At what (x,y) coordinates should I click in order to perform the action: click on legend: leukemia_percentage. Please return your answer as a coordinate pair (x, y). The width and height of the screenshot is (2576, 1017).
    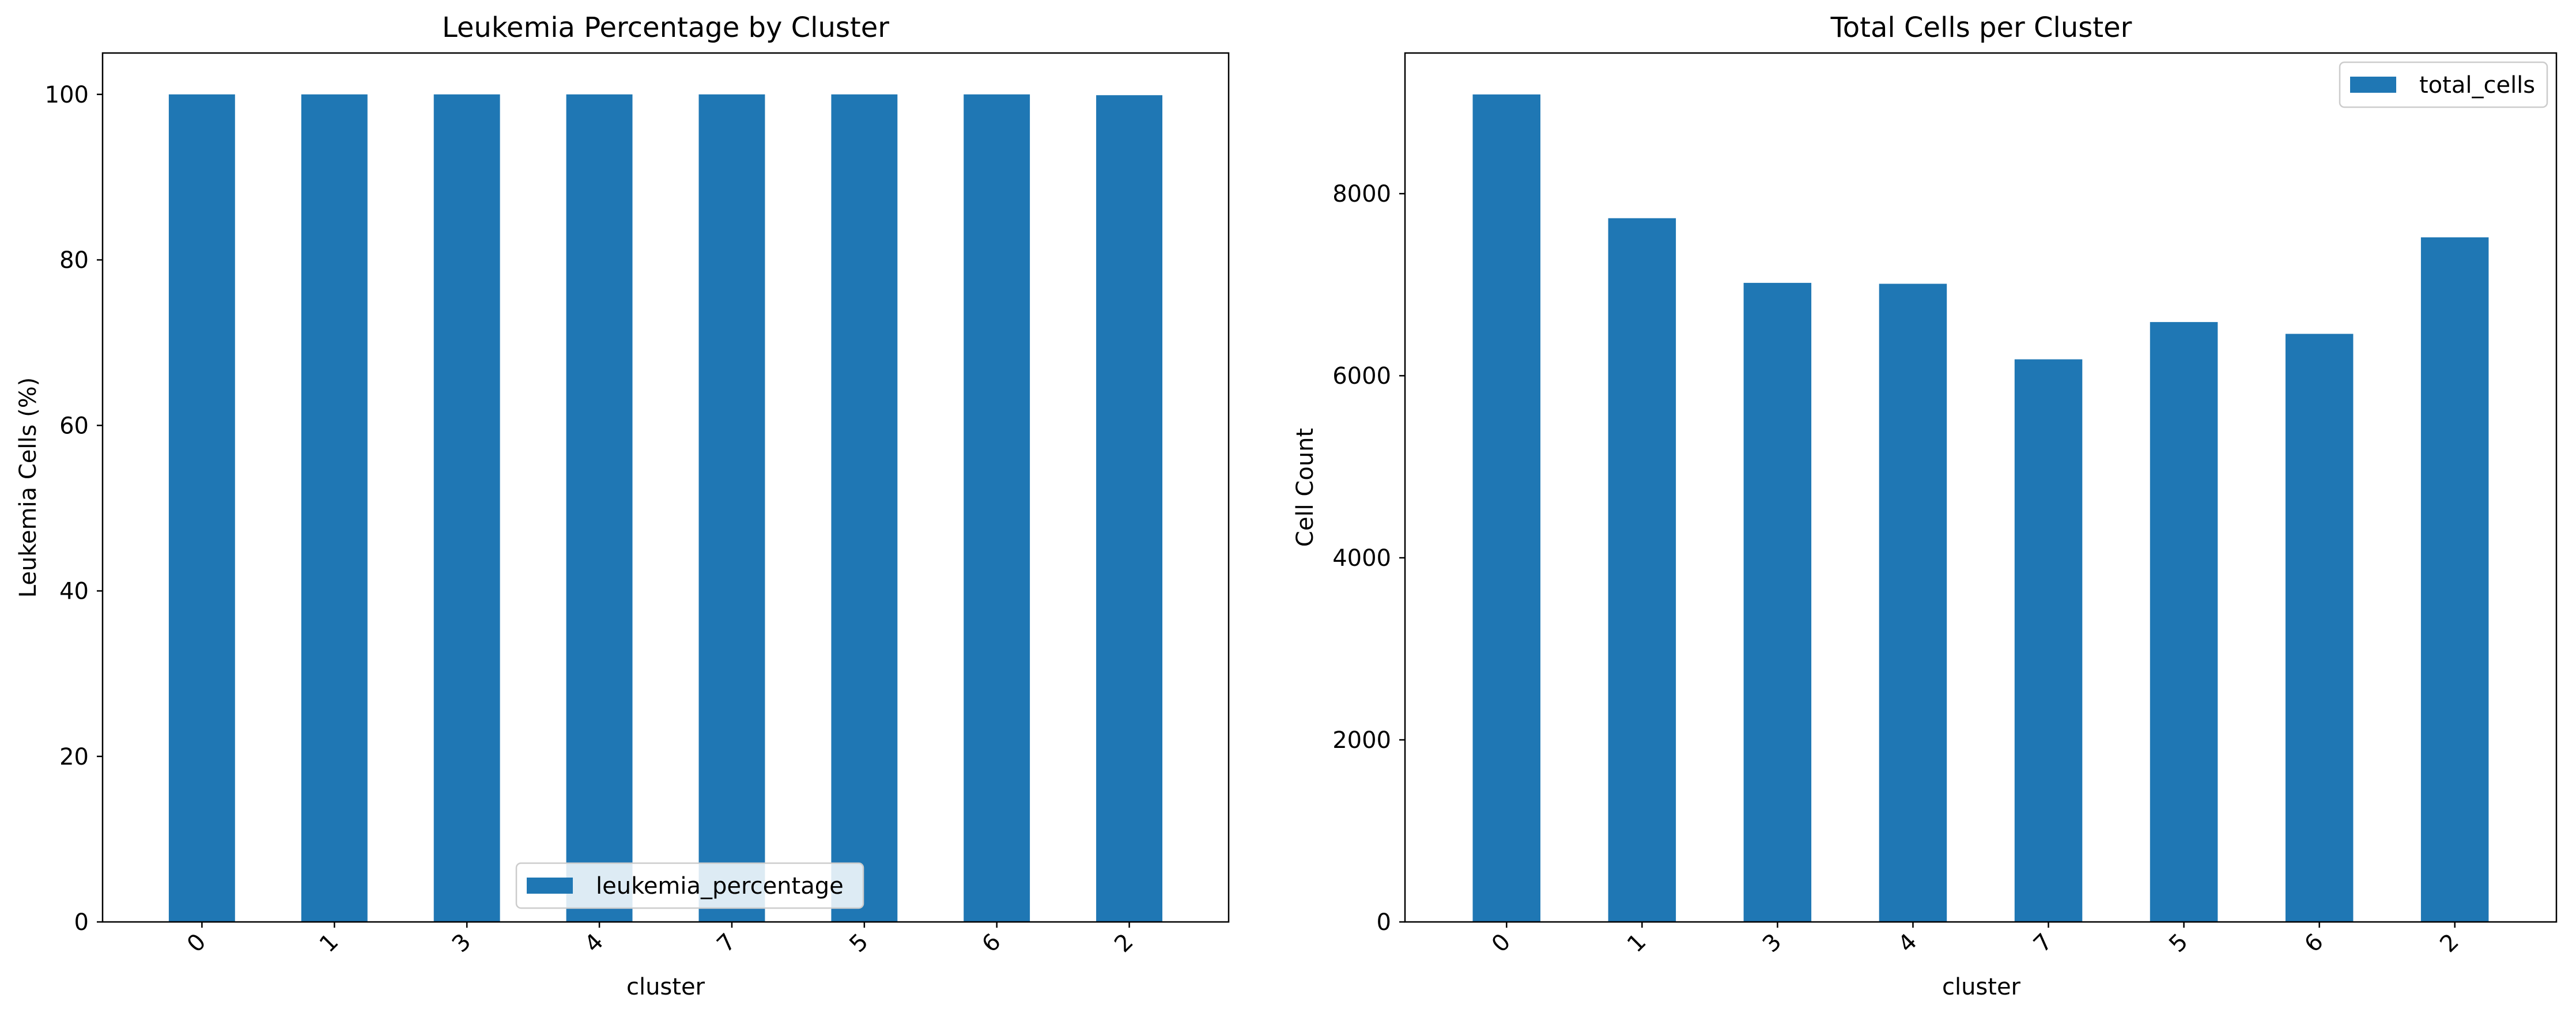
    Looking at the image, I should click on (689, 885).